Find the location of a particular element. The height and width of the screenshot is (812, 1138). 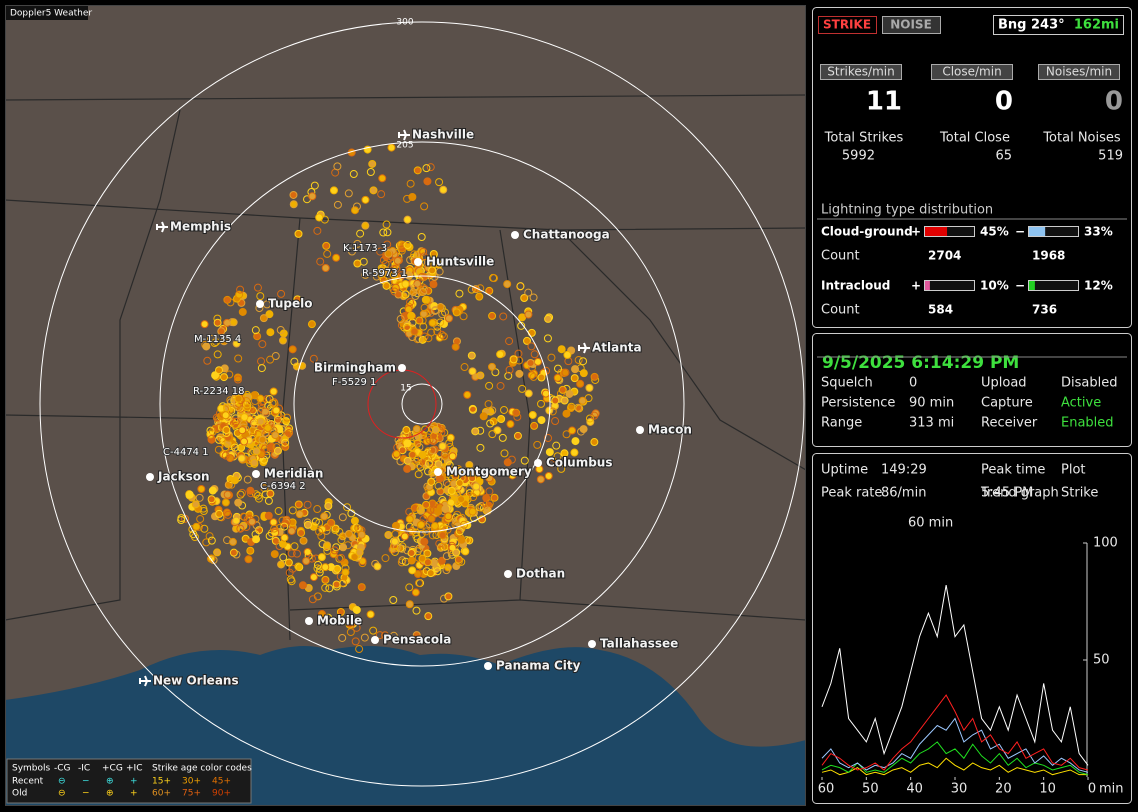

x-unit: min is located at coordinates (1111, 789).